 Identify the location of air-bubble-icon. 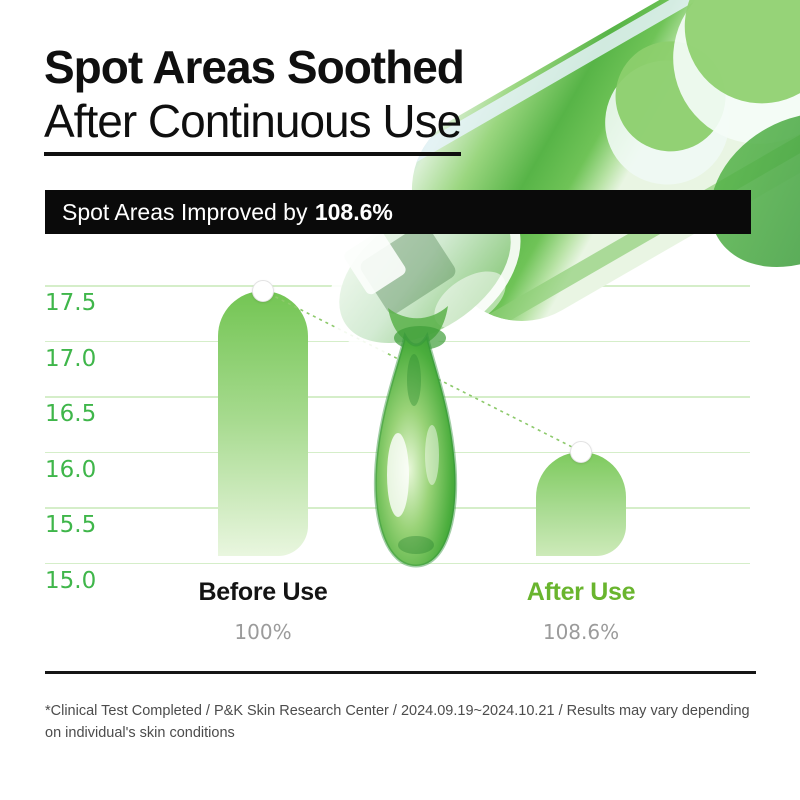
(702, 92).